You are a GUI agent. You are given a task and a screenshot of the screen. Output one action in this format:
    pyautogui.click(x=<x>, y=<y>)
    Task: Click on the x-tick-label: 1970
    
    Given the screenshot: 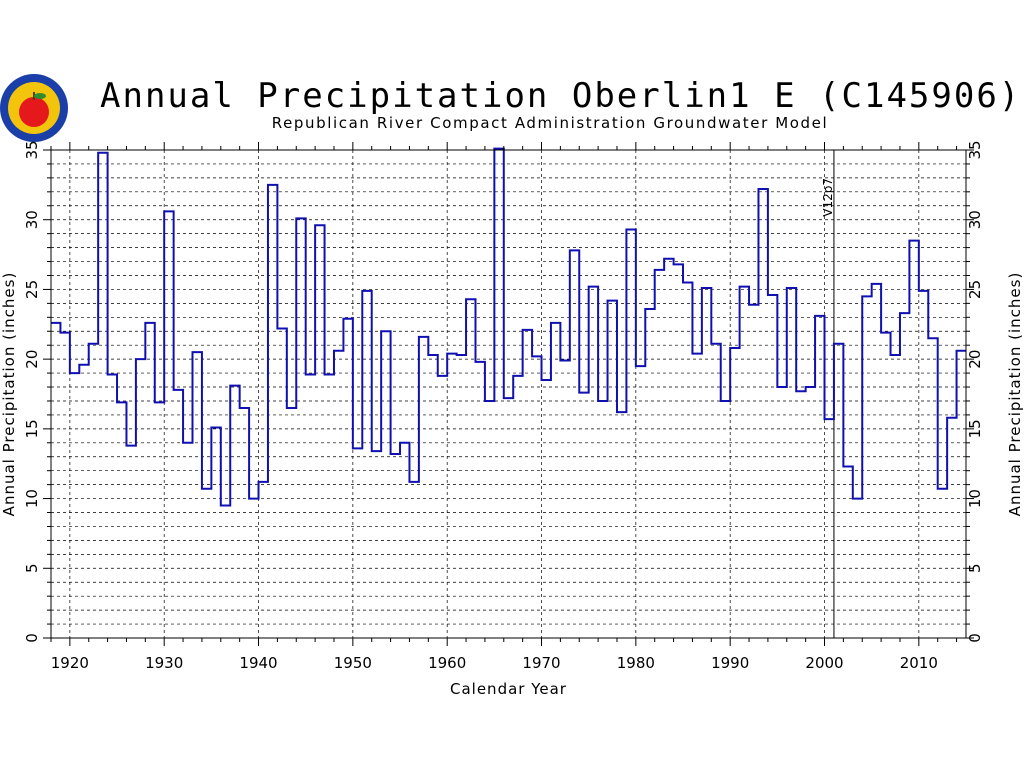 What is the action you would take?
    pyautogui.click(x=541, y=663)
    